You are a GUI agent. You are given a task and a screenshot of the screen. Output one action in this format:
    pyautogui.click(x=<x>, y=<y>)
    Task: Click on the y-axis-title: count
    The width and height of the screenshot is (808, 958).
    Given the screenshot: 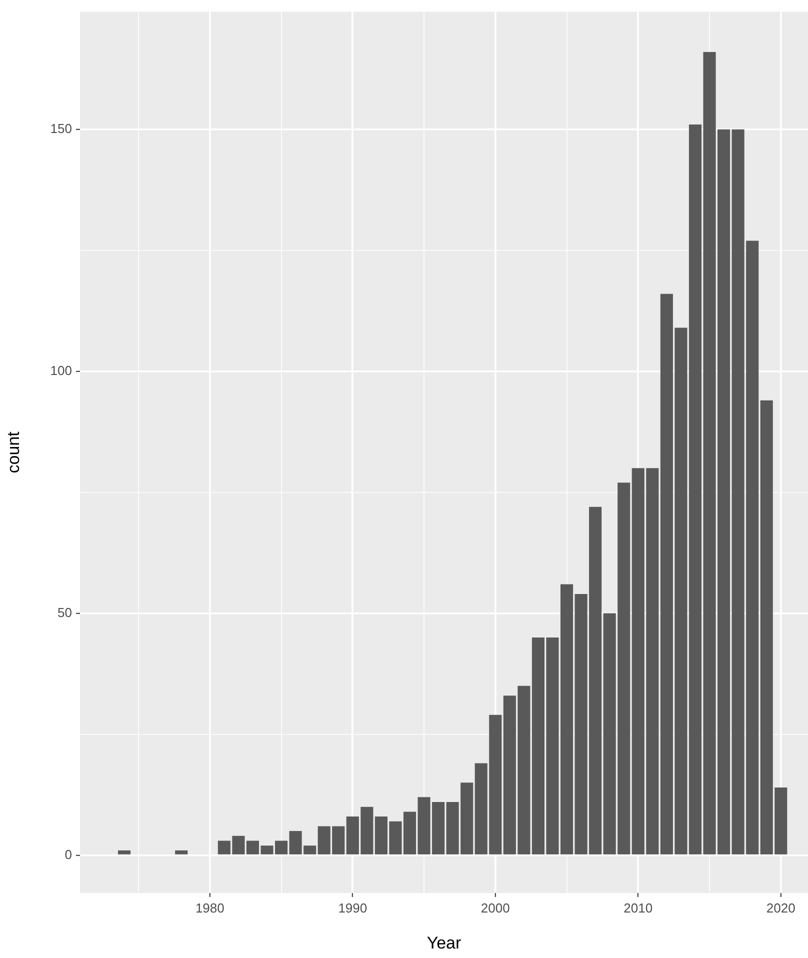 What is the action you would take?
    pyautogui.click(x=13, y=452)
    